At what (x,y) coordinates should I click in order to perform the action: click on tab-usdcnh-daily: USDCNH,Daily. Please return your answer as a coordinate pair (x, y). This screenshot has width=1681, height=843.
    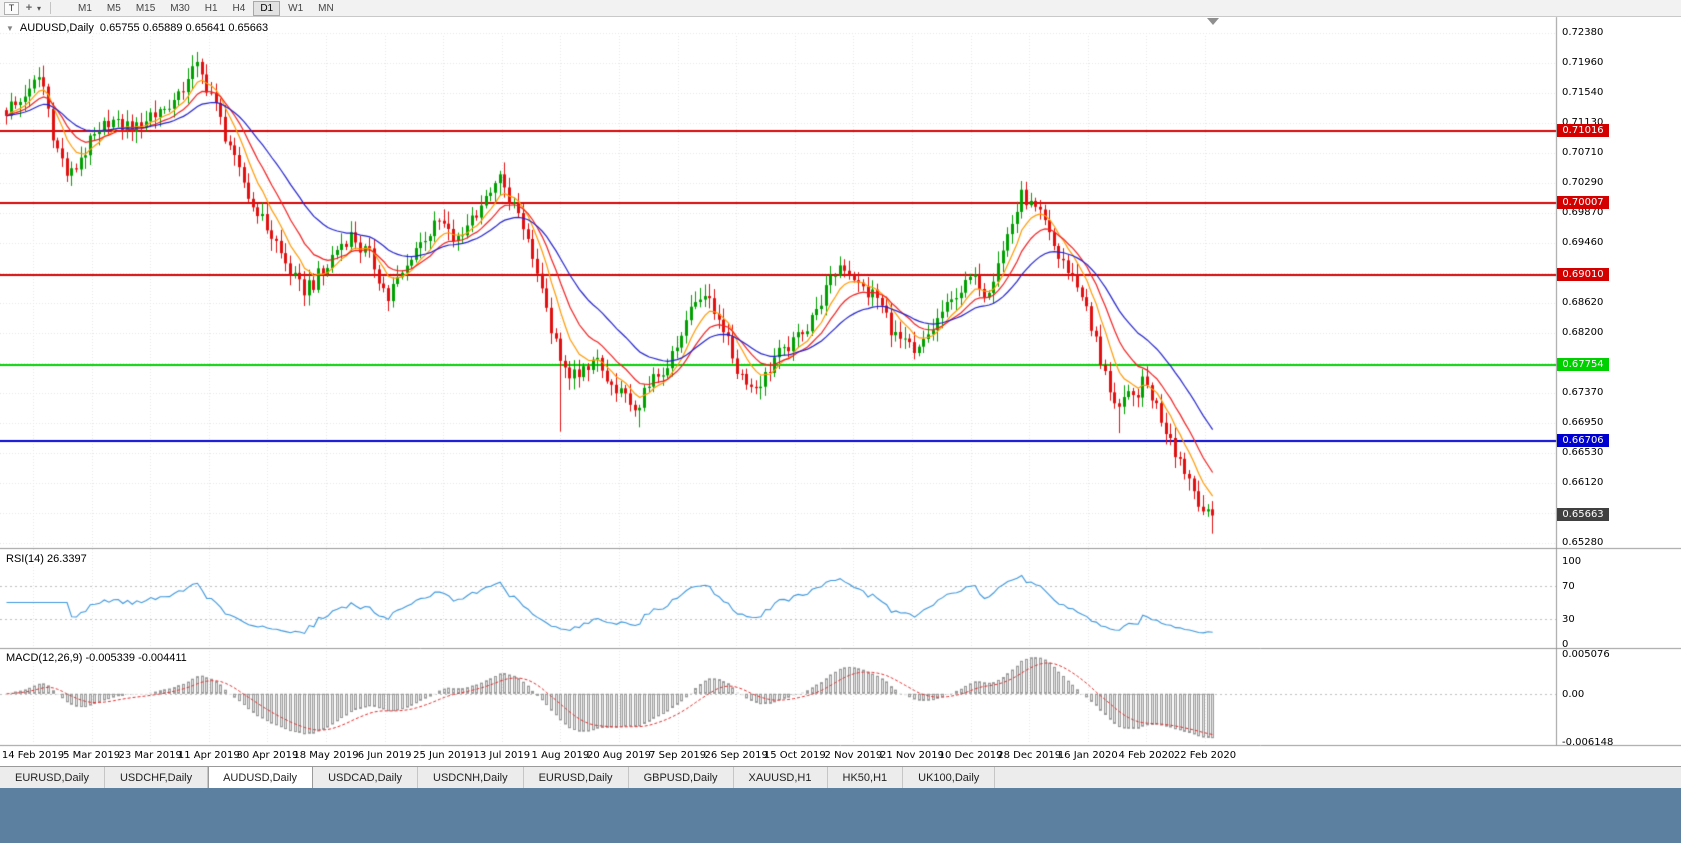
    Looking at the image, I should click on (471, 777).